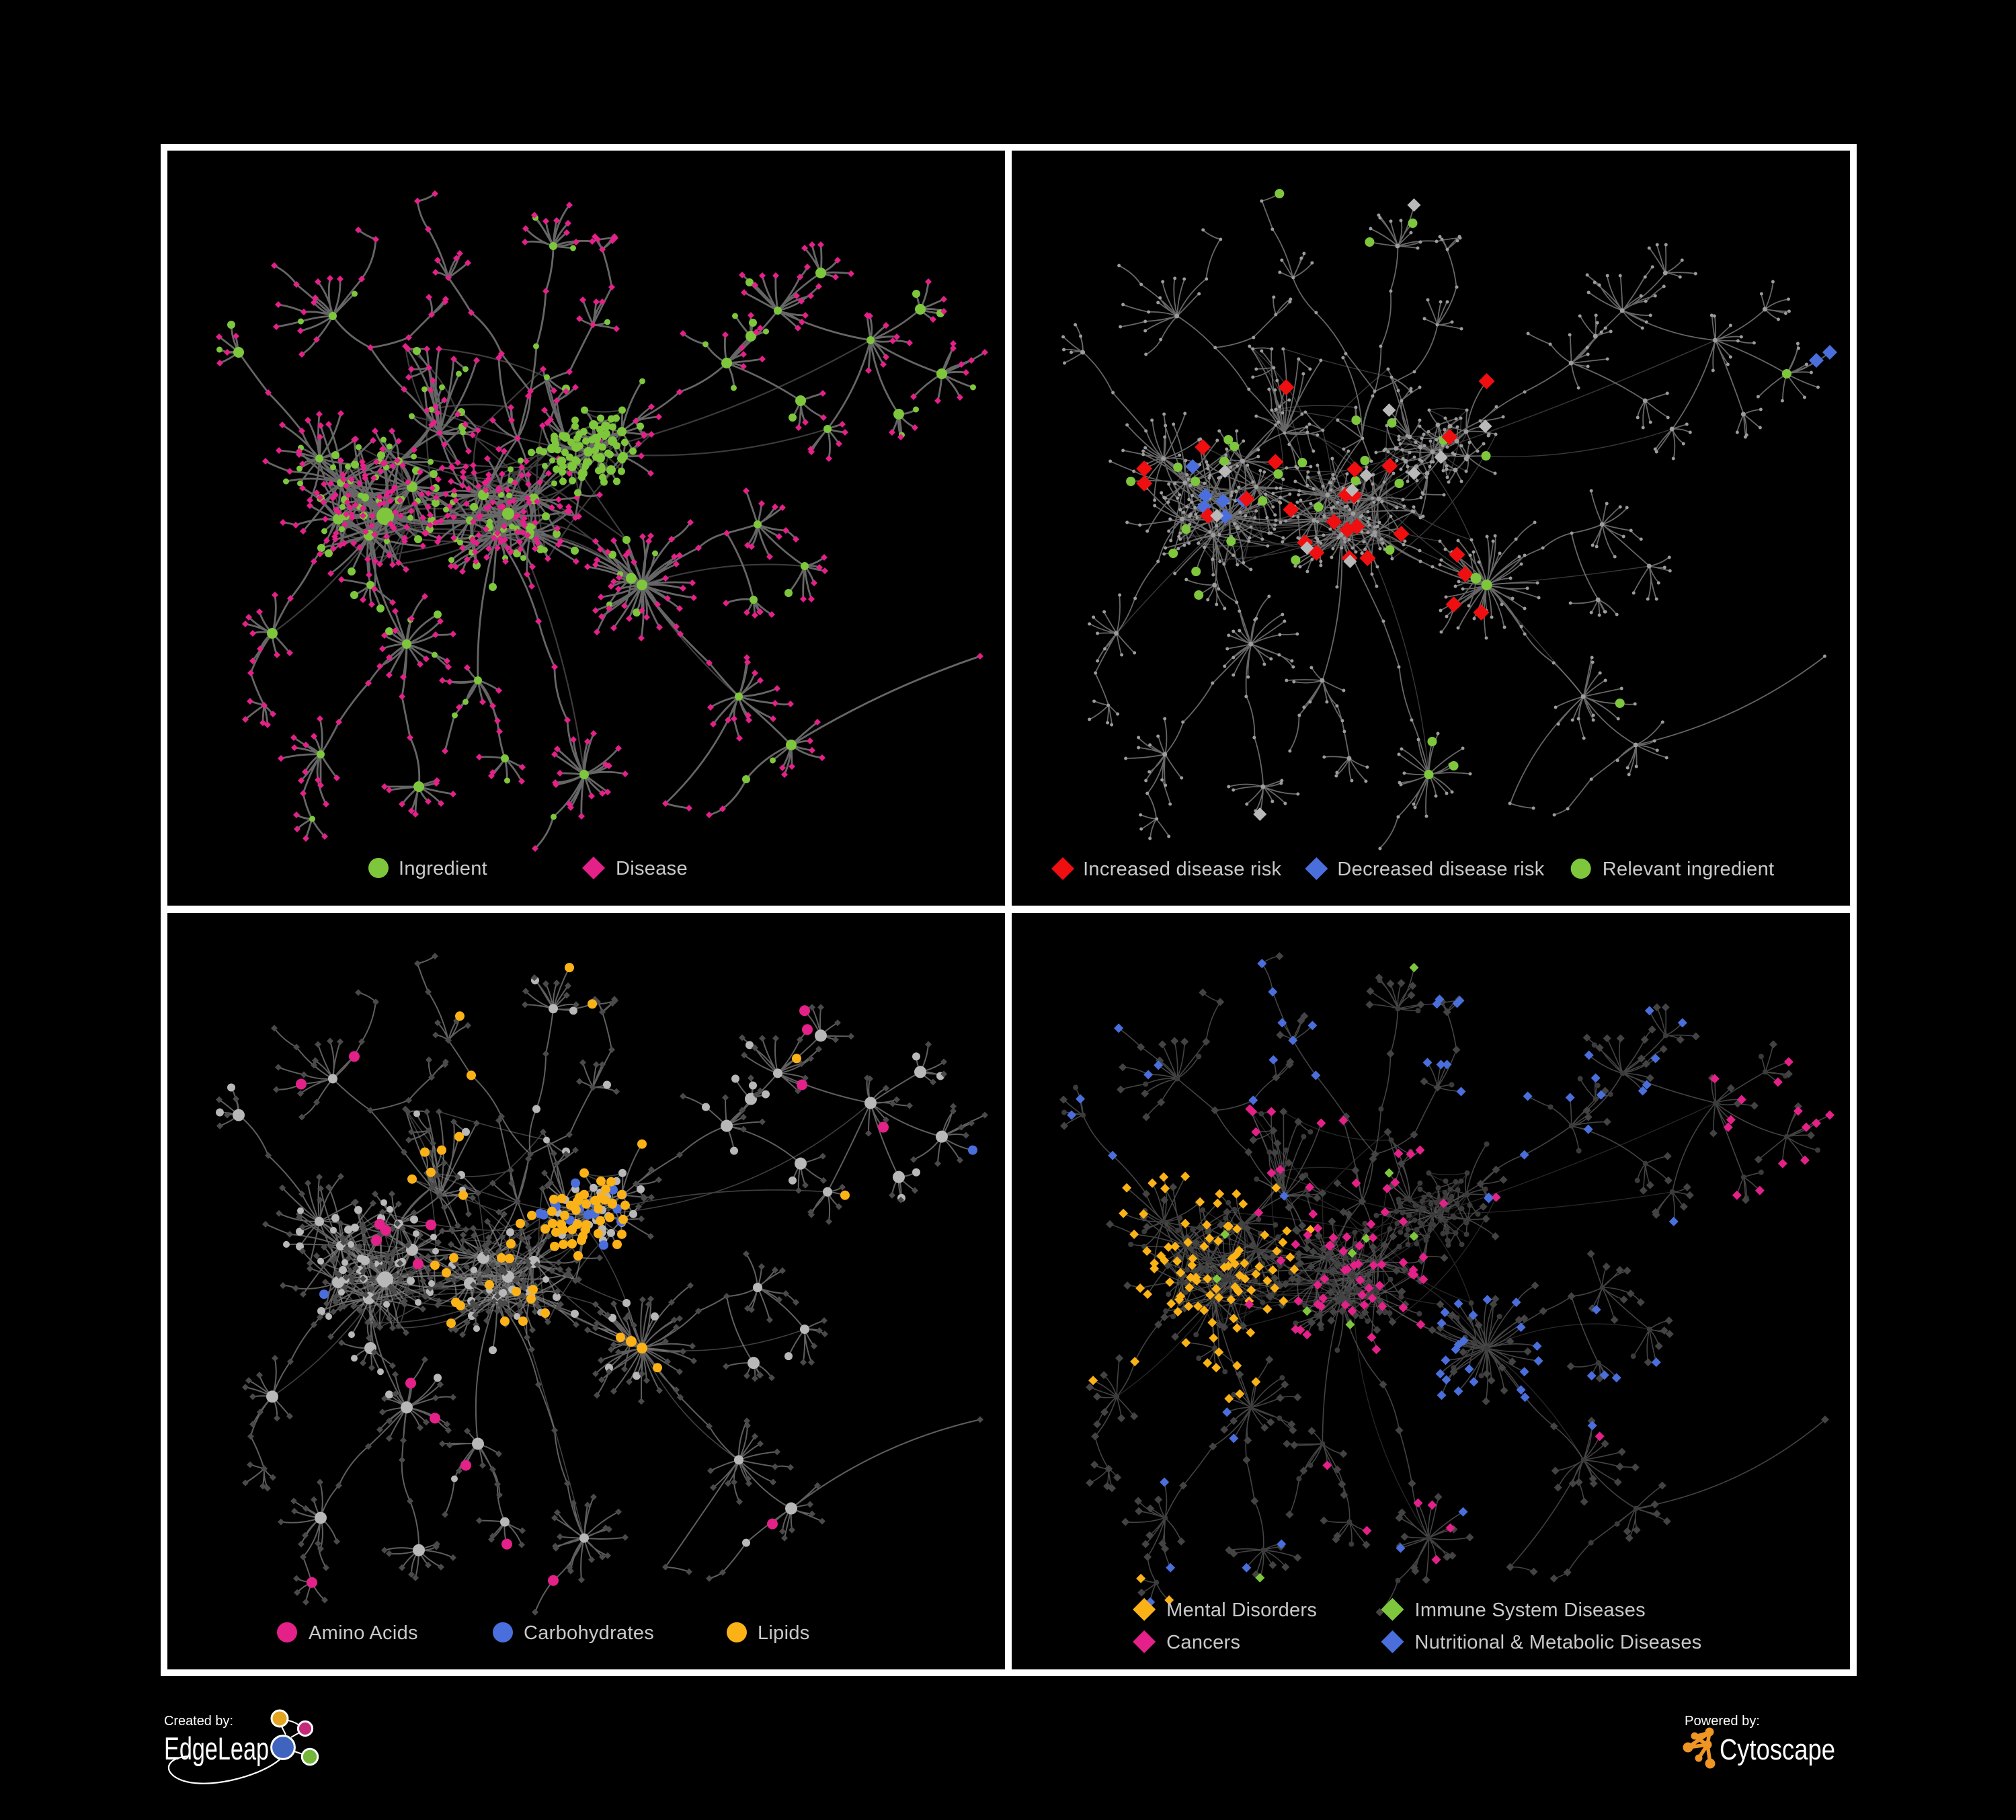  I want to click on svg-text: Lipids, so click(784, 1633).